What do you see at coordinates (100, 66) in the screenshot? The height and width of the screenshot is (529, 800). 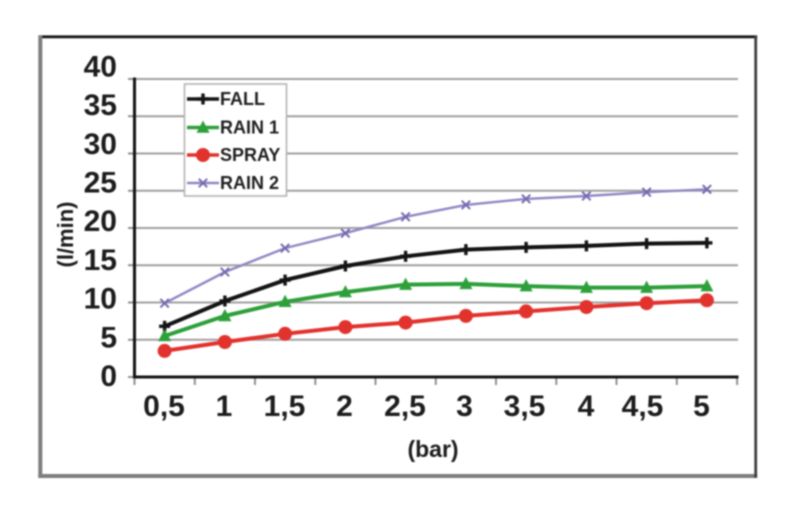 I see `svg-text: 40` at bounding box center [100, 66].